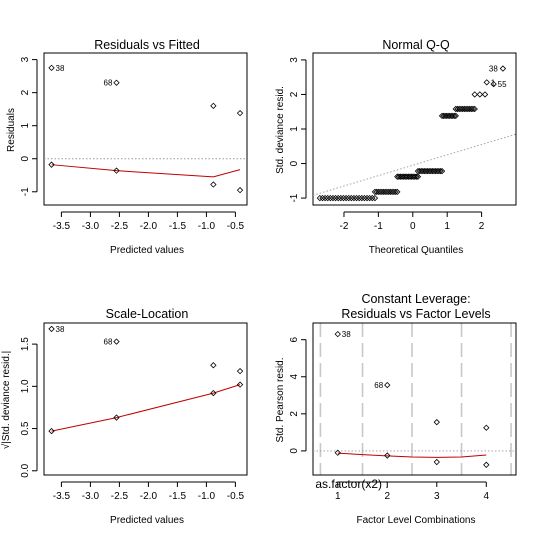  Describe the element at coordinates (294, 414) in the screenshot. I see `rfl-y-tick-label: 2` at that location.